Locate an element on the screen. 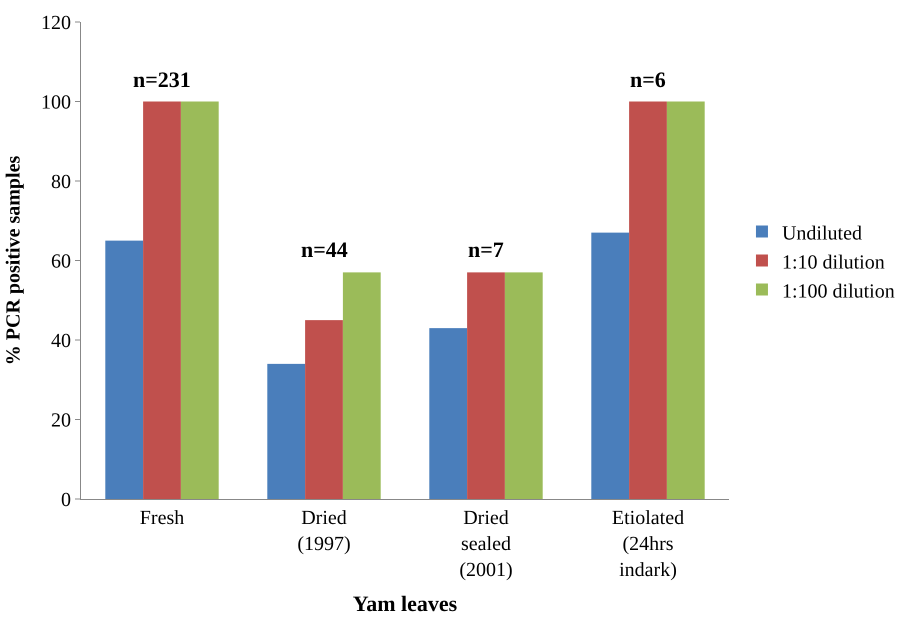 This screenshot has width=912, height=623. y-axis-title: % PCR positive samples is located at coordinates (13, 261).